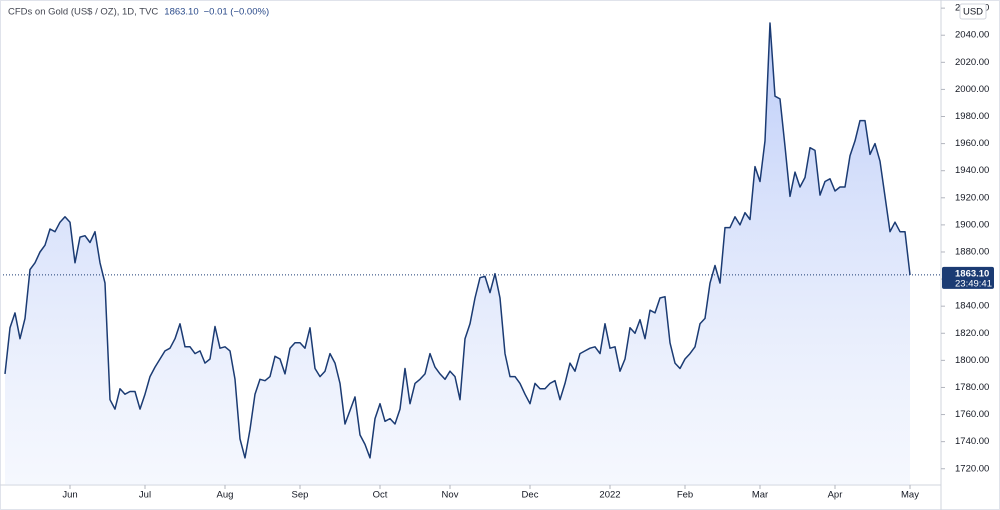 Image resolution: width=1000 pixels, height=510 pixels. What do you see at coordinates (530, 495) in the screenshot?
I see `x-tick-label: Dec` at bounding box center [530, 495].